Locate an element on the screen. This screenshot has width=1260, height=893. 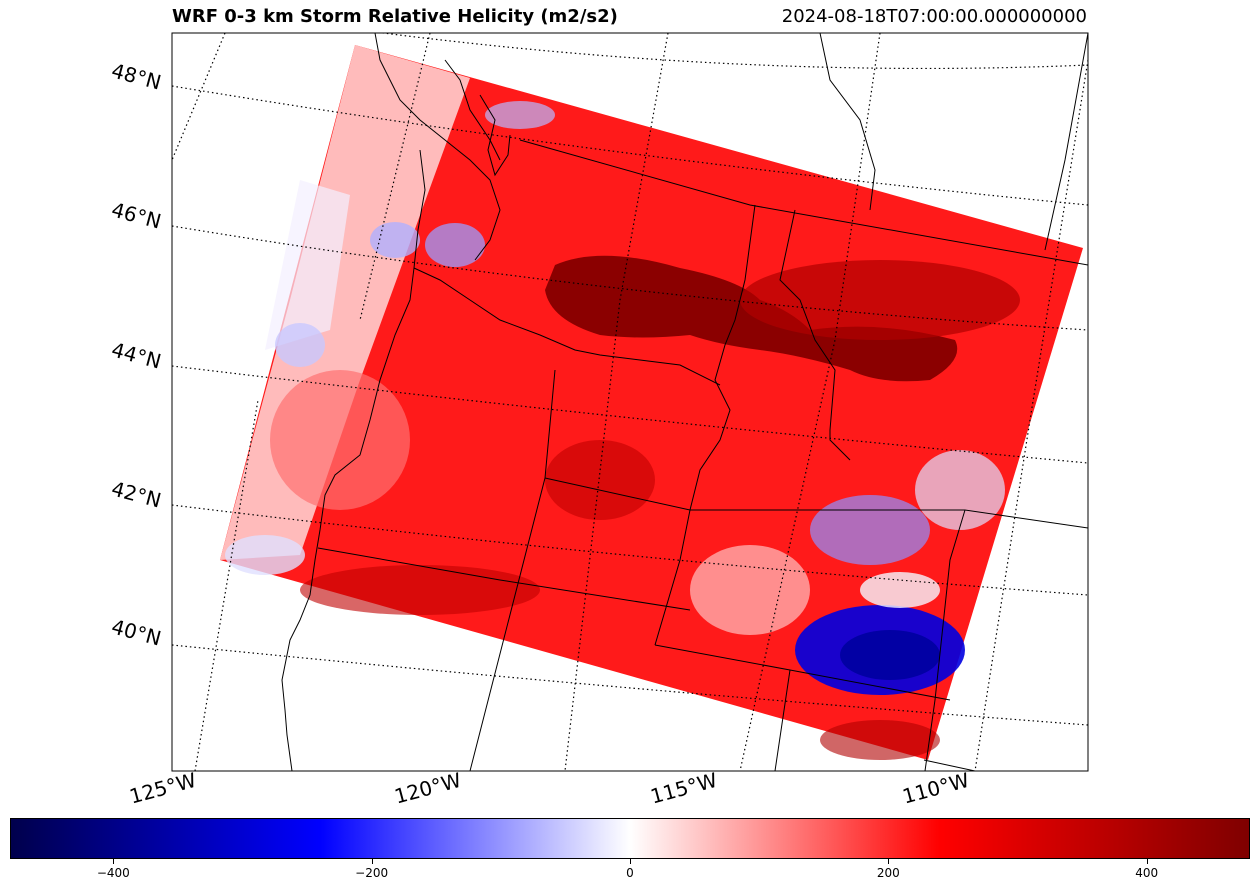
southern-border-ext is located at coordinates (782, 720).